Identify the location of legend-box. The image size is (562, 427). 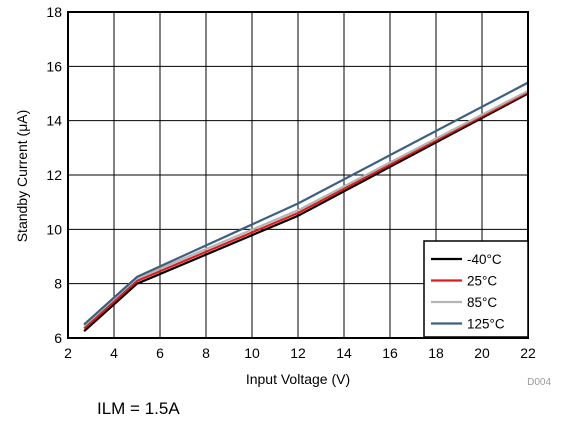
(476, 289).